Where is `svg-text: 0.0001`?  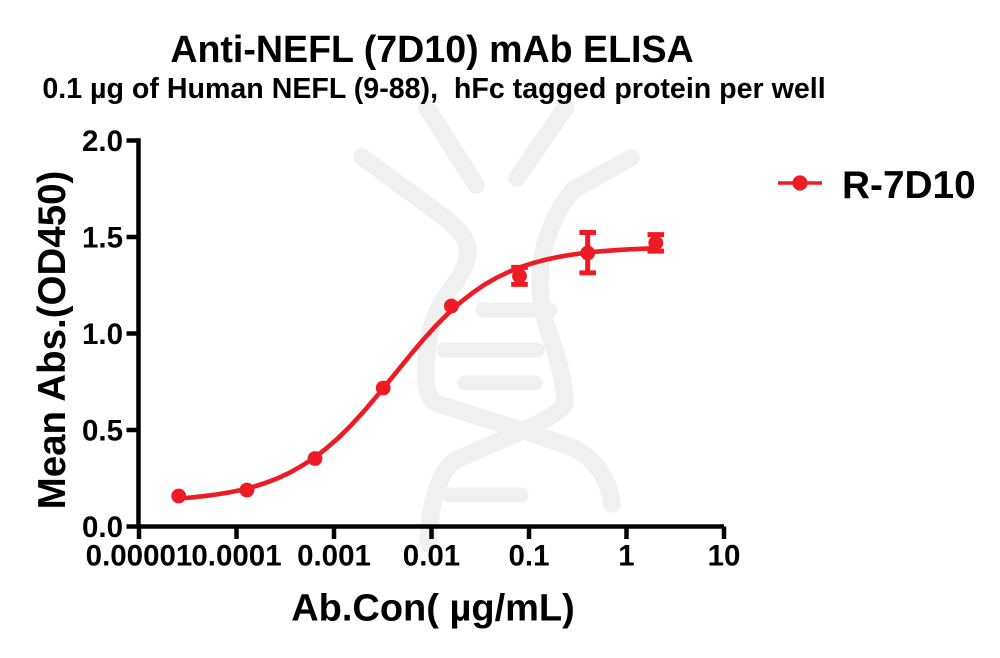
svg-text: 0.0001 is located at coordinates (236, 556).